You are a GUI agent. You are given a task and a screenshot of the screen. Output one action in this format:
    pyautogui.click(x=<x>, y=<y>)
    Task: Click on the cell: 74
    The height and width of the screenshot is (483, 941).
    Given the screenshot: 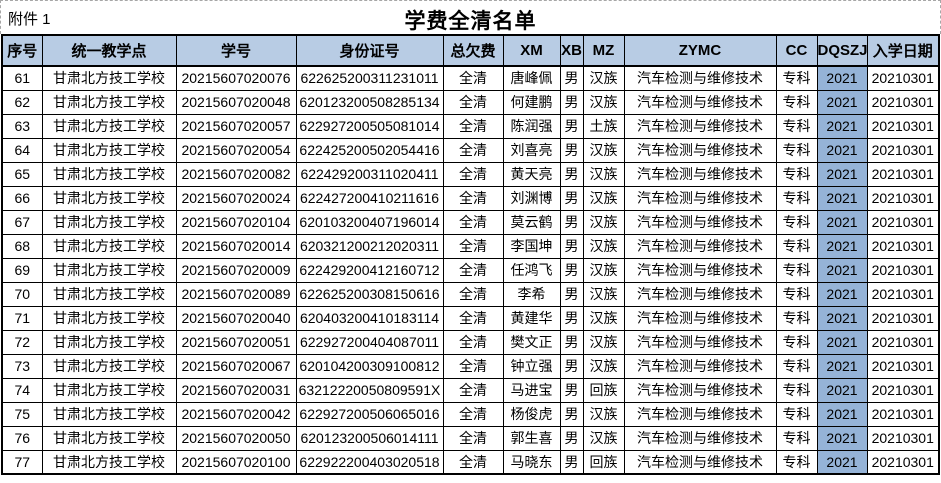 What is the action you would take?
    pyautogui.click(x=22, y=390)
    